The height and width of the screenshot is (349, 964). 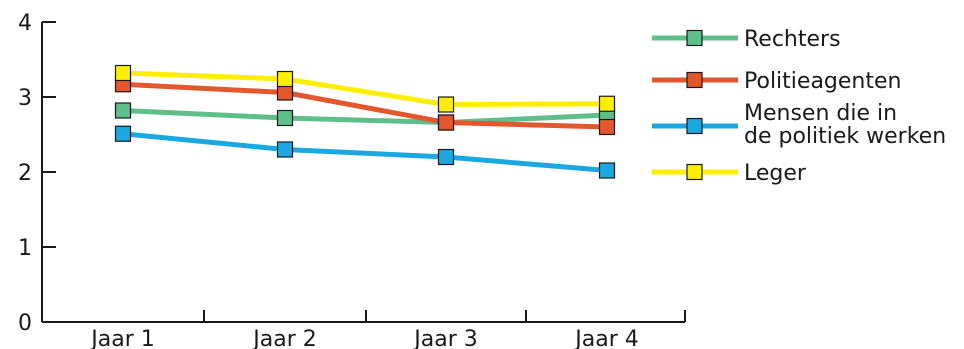 I want to click on legend-label: Mensen die in de politiek werken, so click(x=845, y=125).